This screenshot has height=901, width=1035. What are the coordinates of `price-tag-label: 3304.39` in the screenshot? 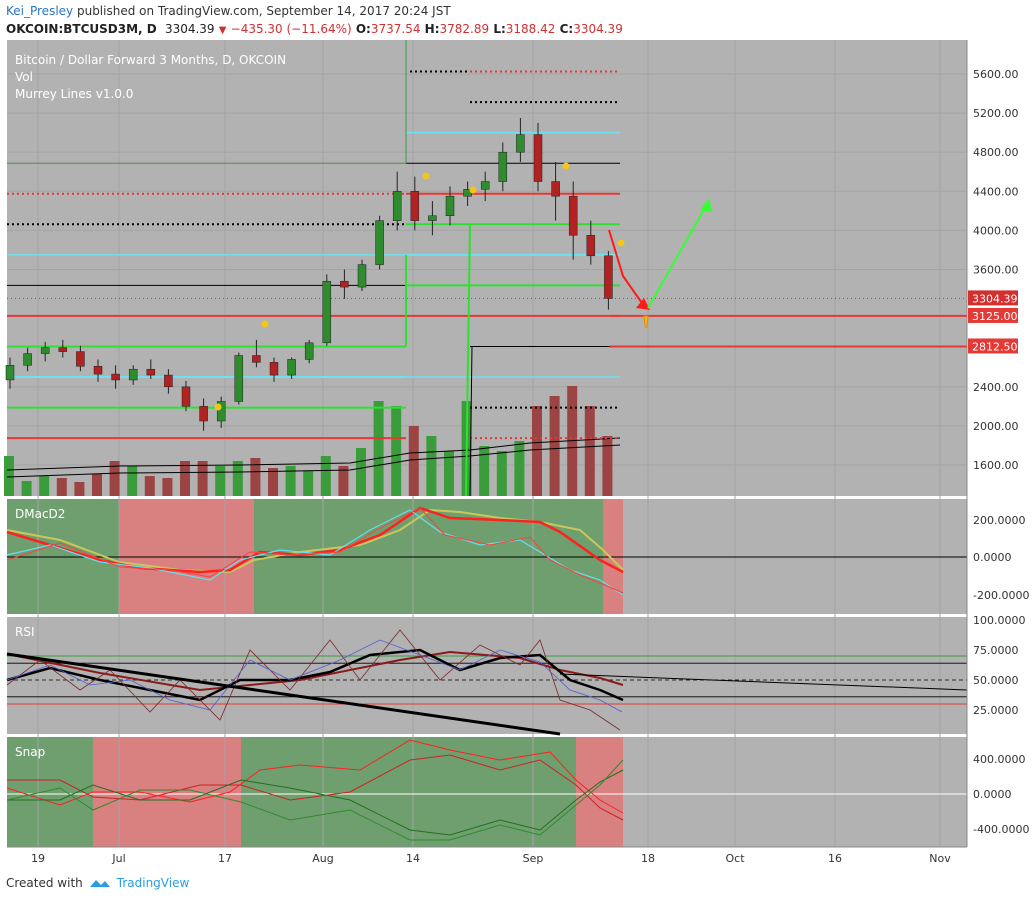 It's located at (995, 298).